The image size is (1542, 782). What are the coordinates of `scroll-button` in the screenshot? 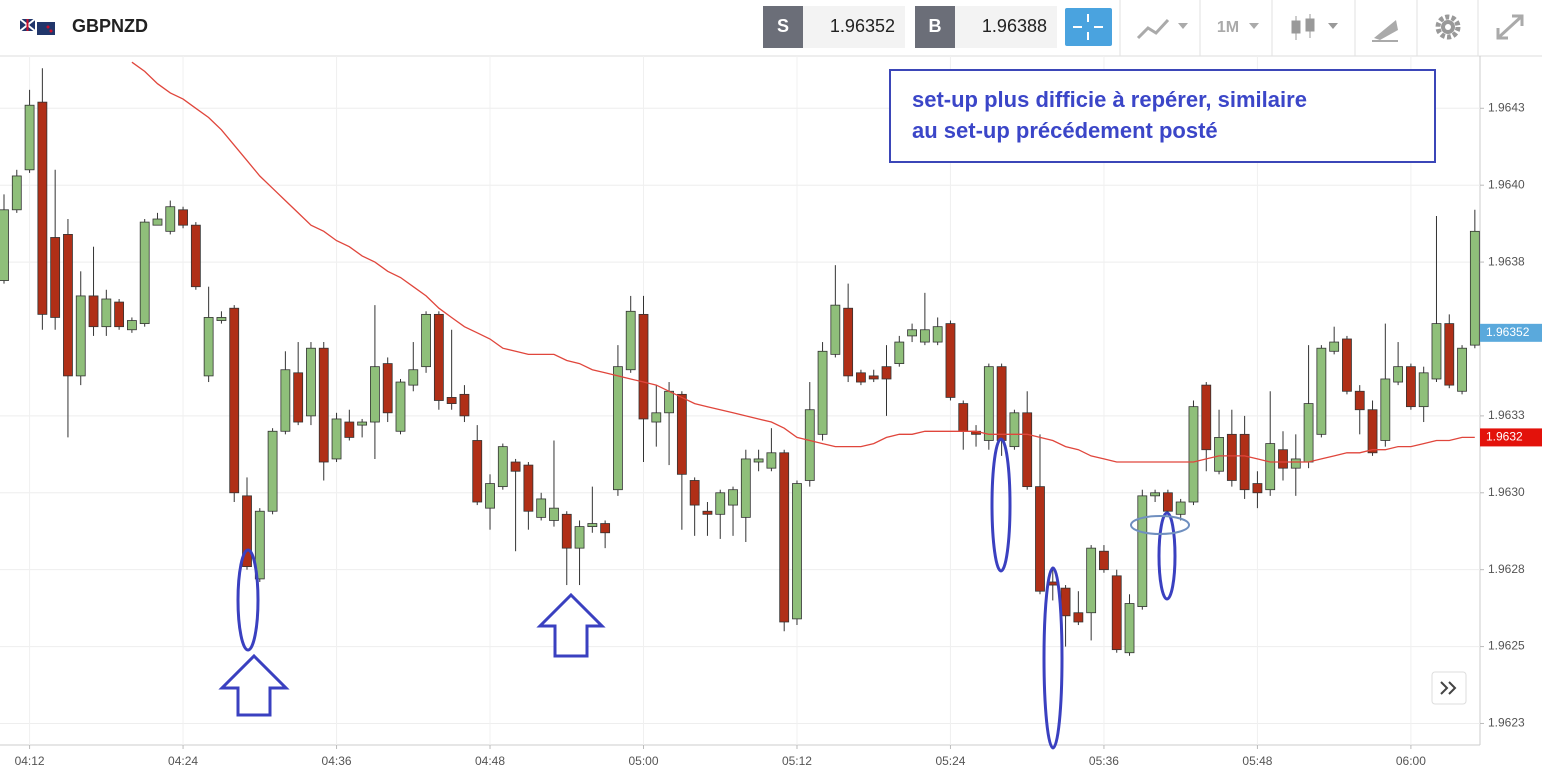 It's located at (1449, 688).